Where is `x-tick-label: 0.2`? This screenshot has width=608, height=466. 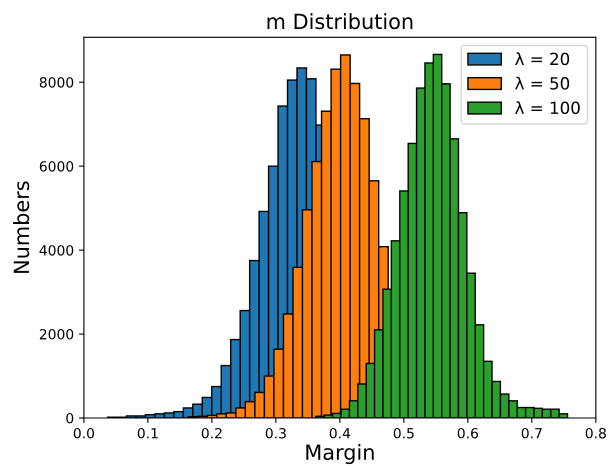 x-tick-label: 0.2 is located at coordinates (212, 433).